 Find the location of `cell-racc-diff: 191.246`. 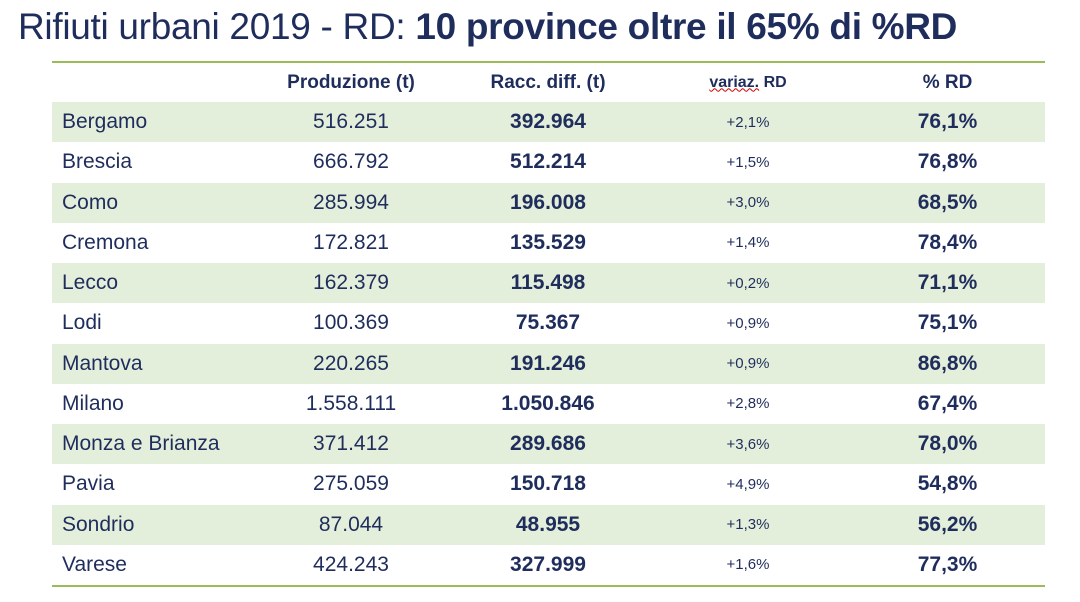

cell-racc-diff: 191.246 is located at coordinates (548, 363).